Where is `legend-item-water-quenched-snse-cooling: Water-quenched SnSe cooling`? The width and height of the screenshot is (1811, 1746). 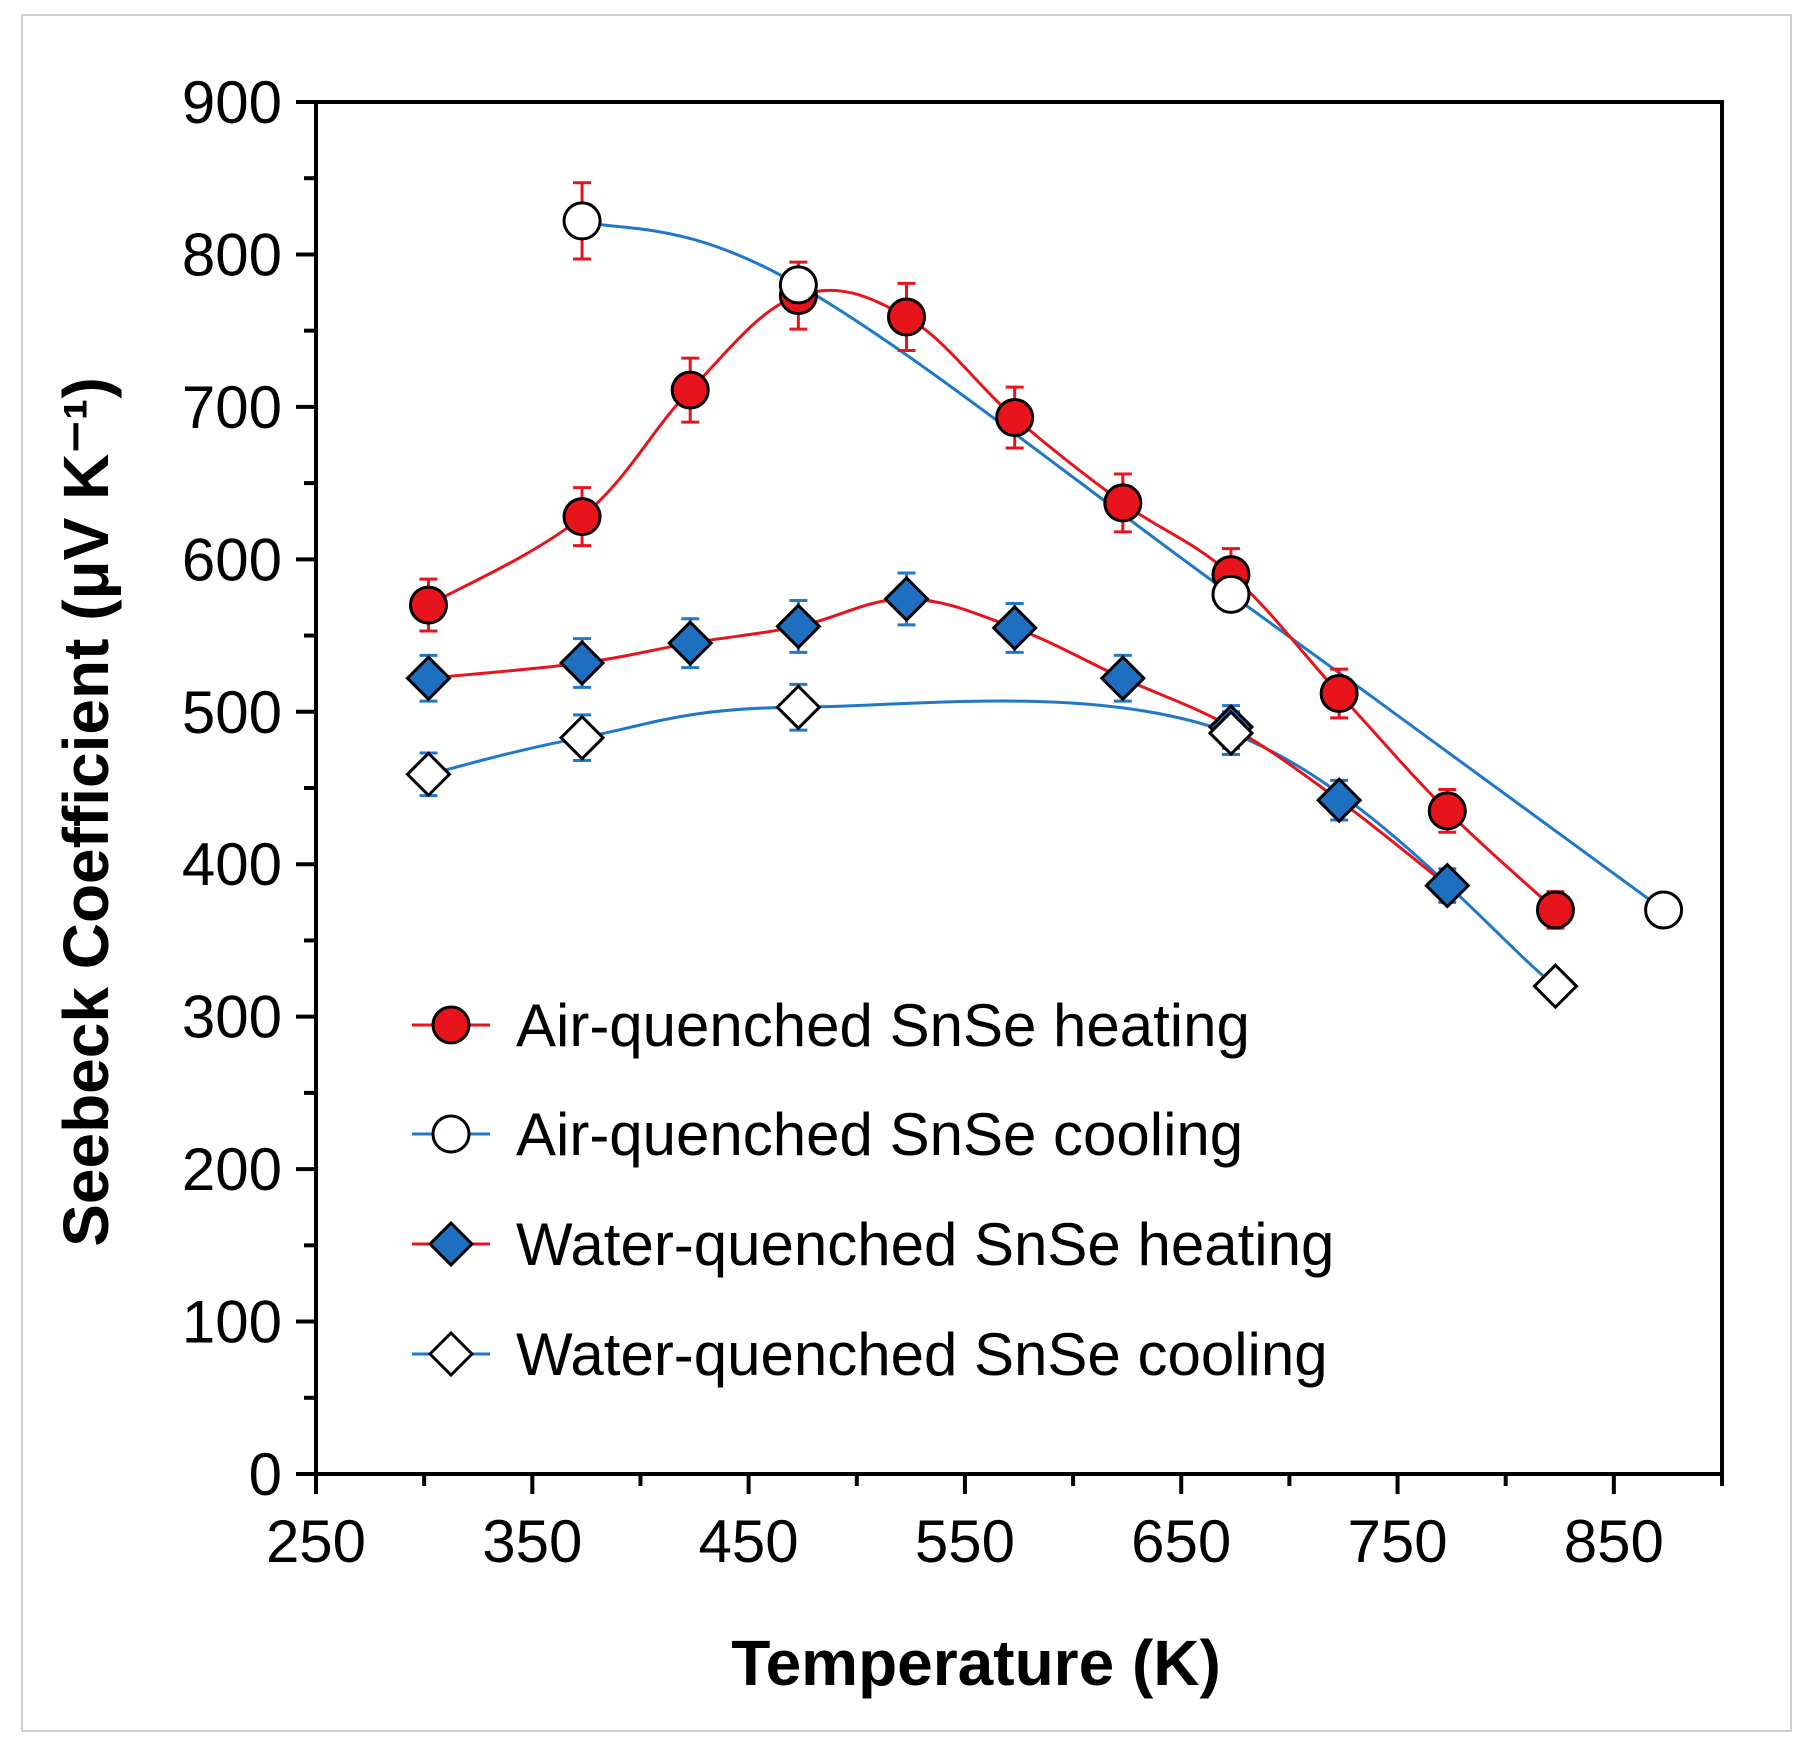
legend-item-water-quenched-snse-cooling: Water-quenched SnSe cooling is located at coordinates (870, 1354).